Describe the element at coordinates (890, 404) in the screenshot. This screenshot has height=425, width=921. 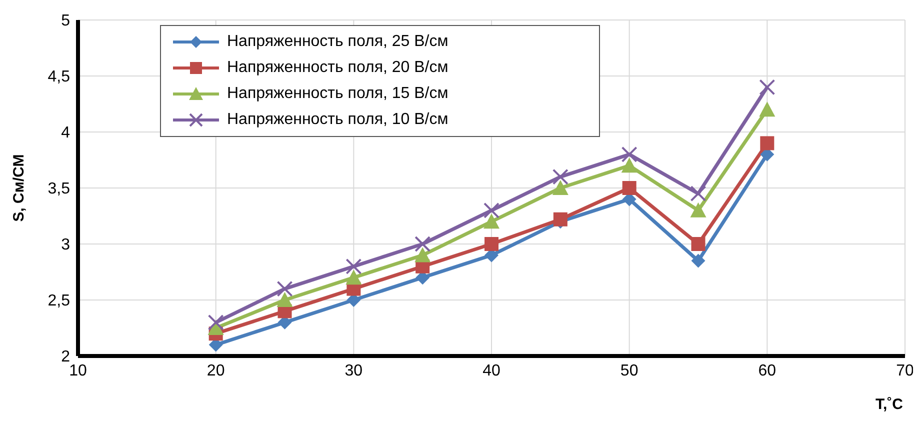
I see `x-axis-title: T,˚C` at that location.